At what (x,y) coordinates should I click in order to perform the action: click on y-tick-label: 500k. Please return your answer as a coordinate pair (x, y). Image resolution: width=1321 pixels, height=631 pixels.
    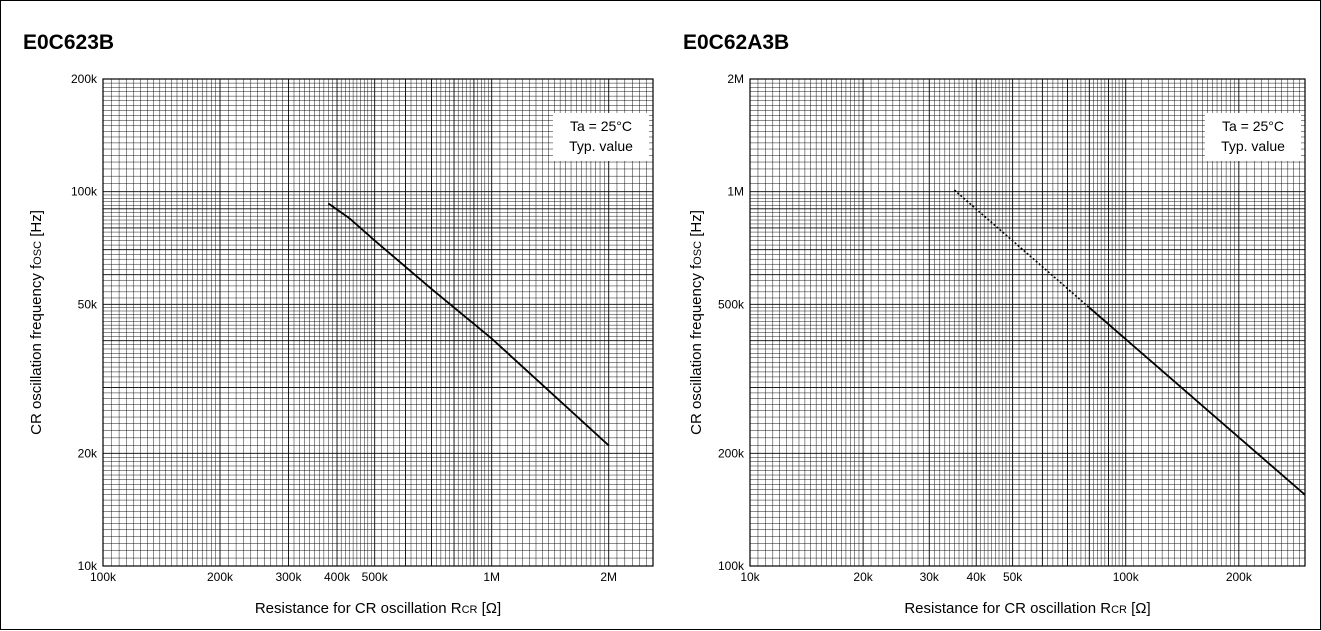
    Looking at the image, I should click on (731, 304).